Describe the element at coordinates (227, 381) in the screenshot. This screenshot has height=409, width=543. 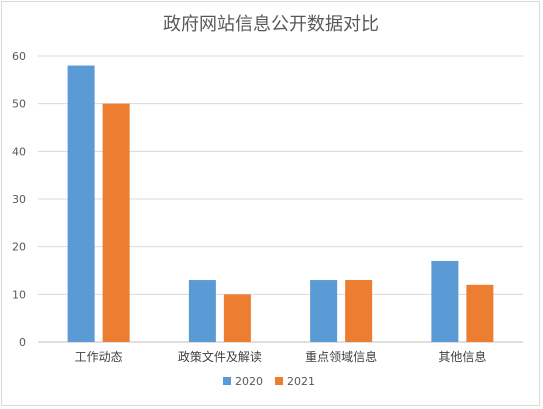
I see `legend-swatch-2020` at that location.